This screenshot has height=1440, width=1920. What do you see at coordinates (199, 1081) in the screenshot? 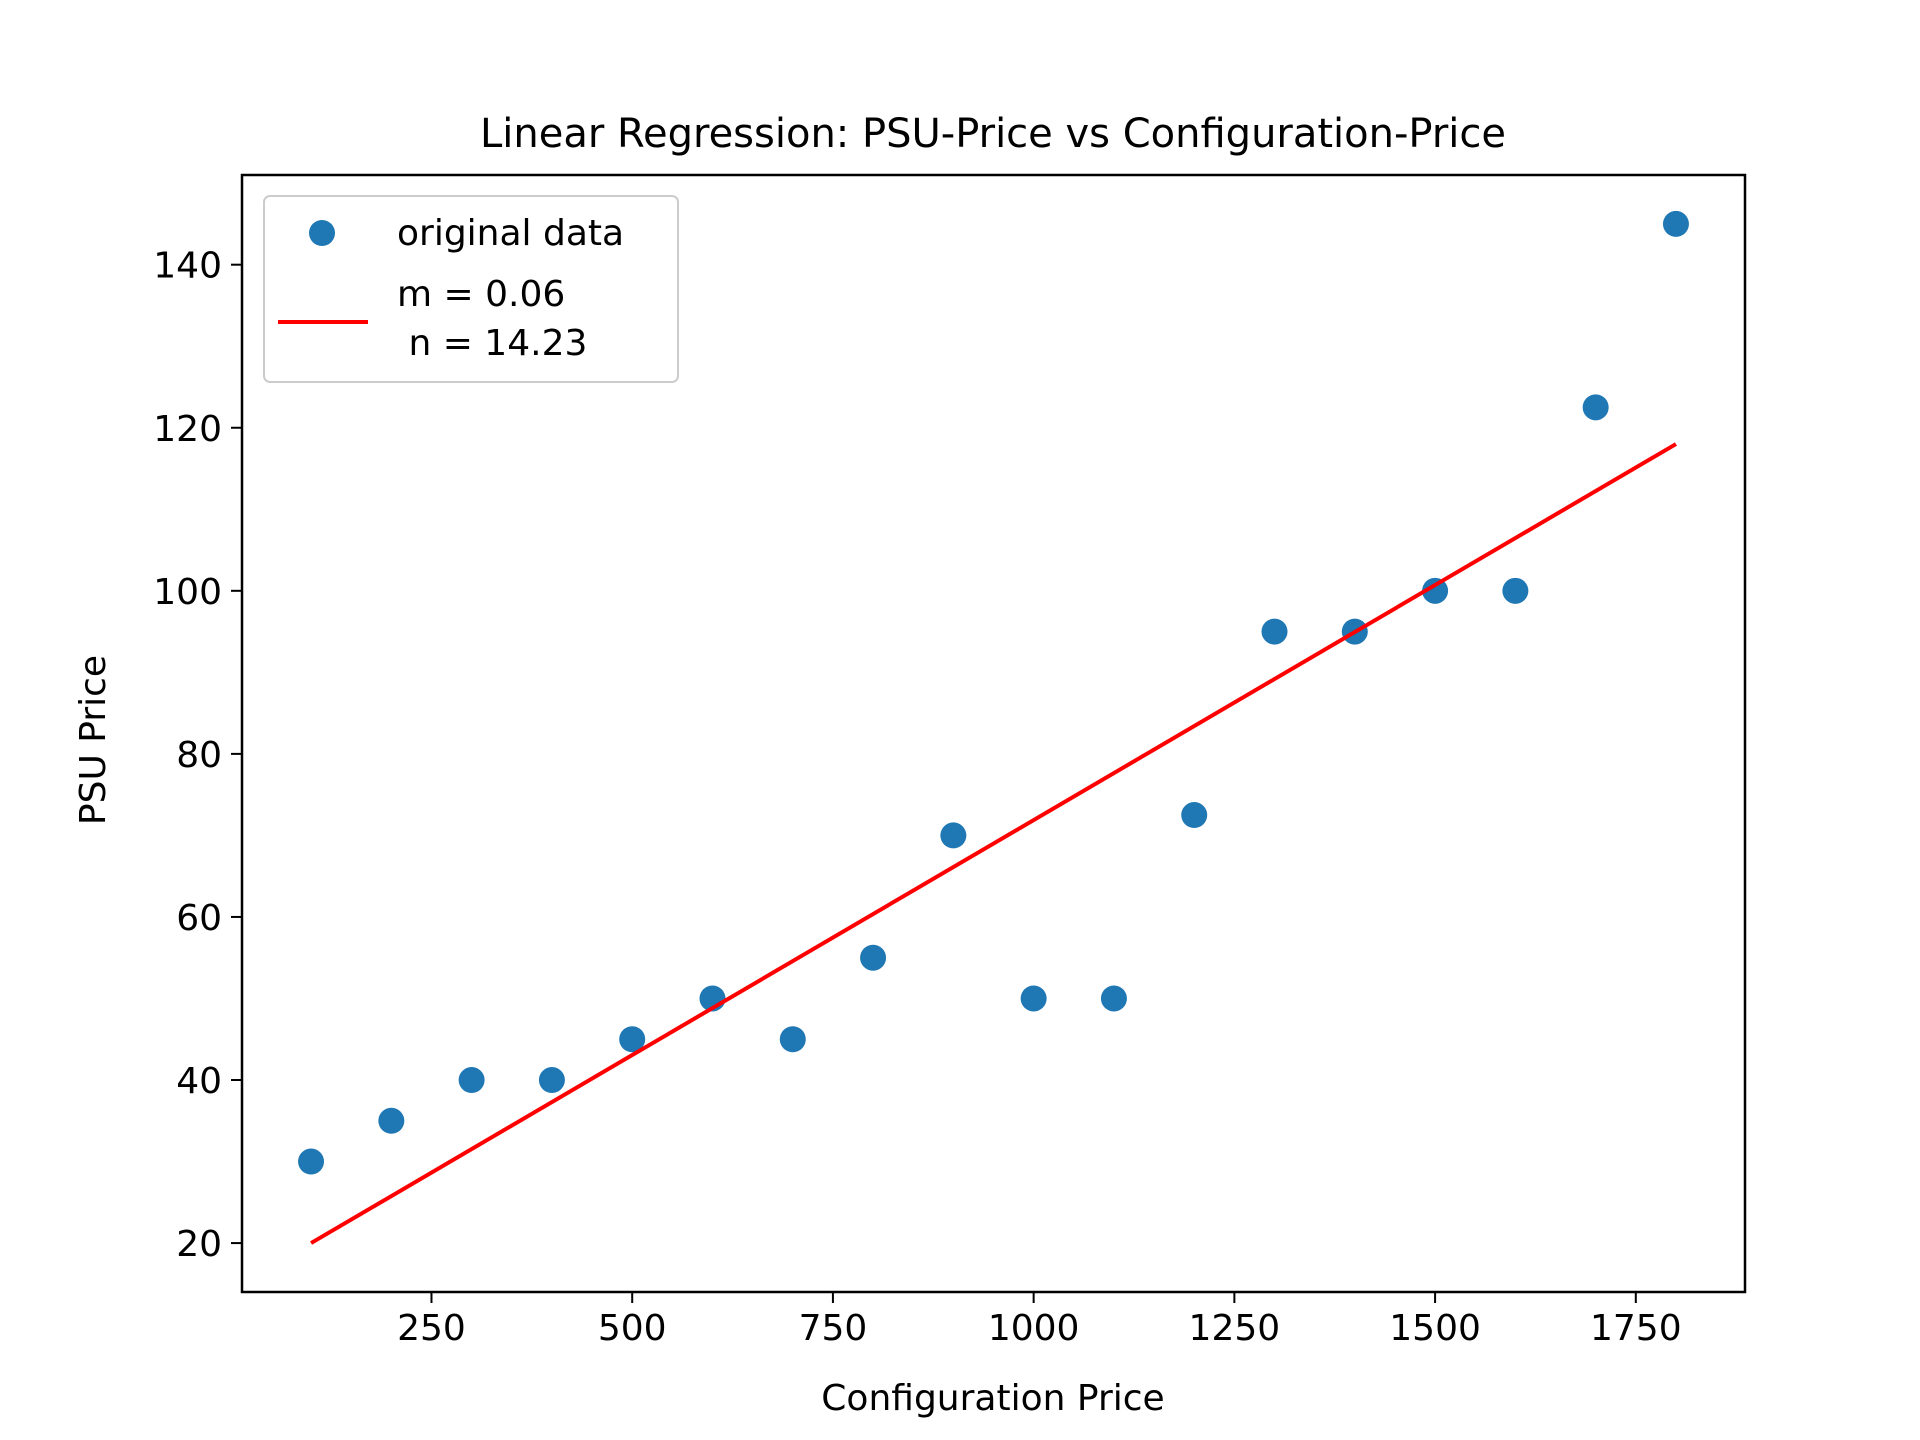
I see `y-tick-label: 40` at bounding box center [199, 1081].